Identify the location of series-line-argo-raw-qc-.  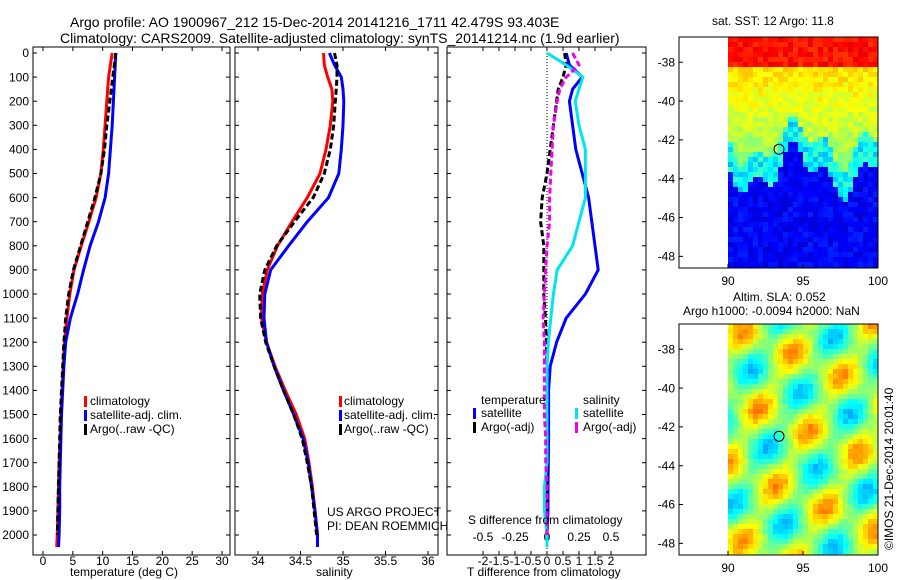
(86, 294).